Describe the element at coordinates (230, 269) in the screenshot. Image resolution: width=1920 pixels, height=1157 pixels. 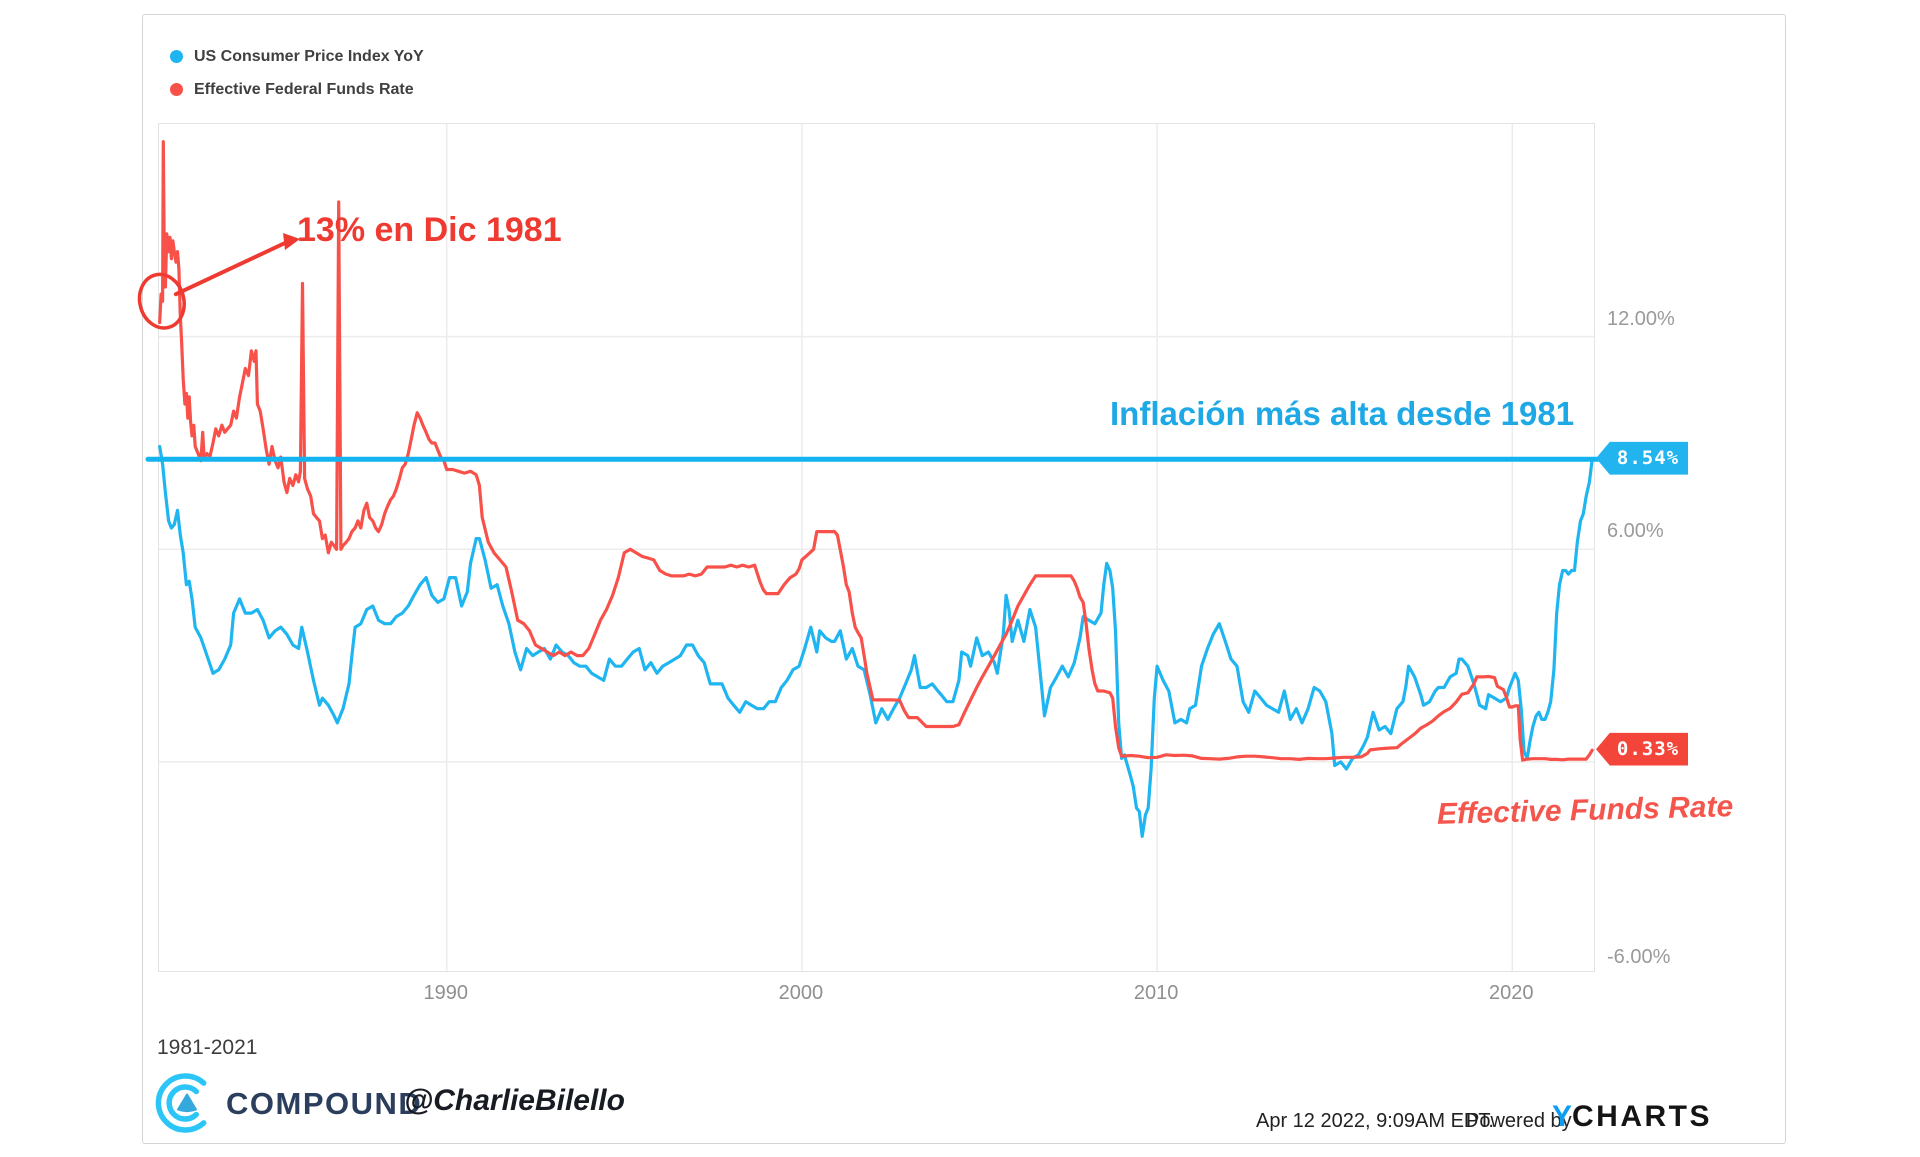
I see `pointer-line` at that location.